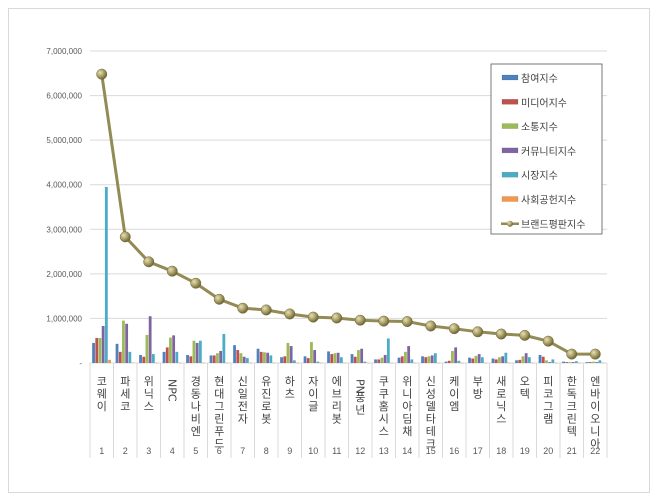  I want to click on svg-text: PN, so click(359, 386).